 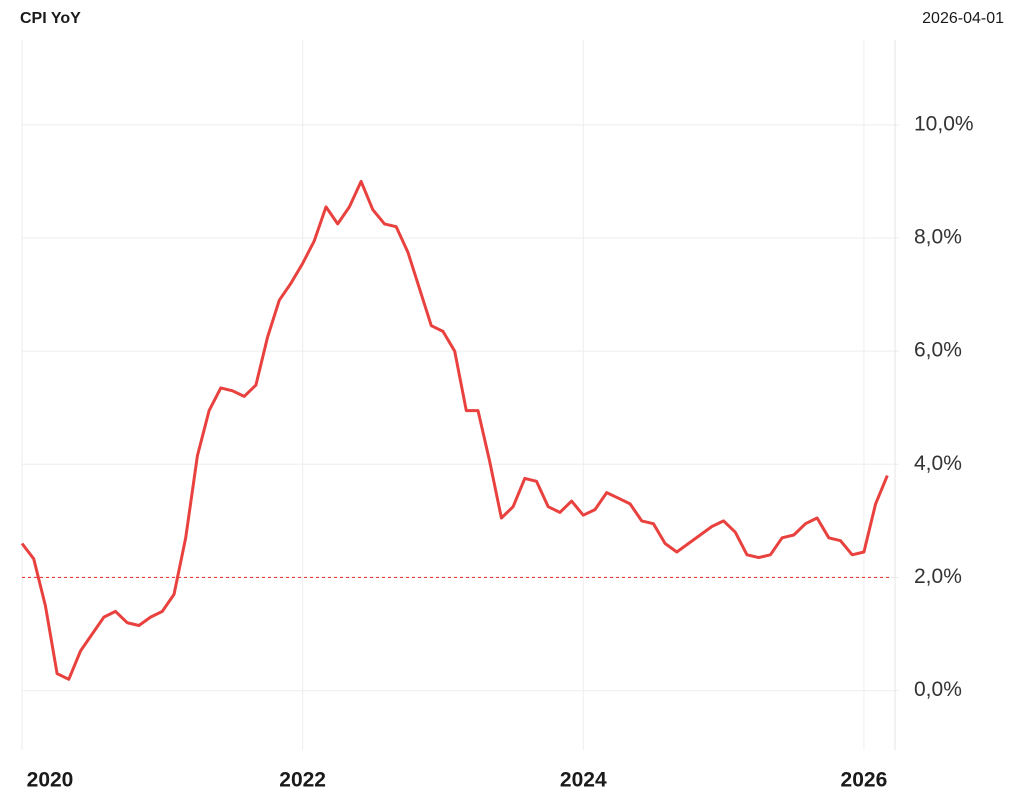 I want to click on x-tick-label: 2022, so click(x=302, y=780).